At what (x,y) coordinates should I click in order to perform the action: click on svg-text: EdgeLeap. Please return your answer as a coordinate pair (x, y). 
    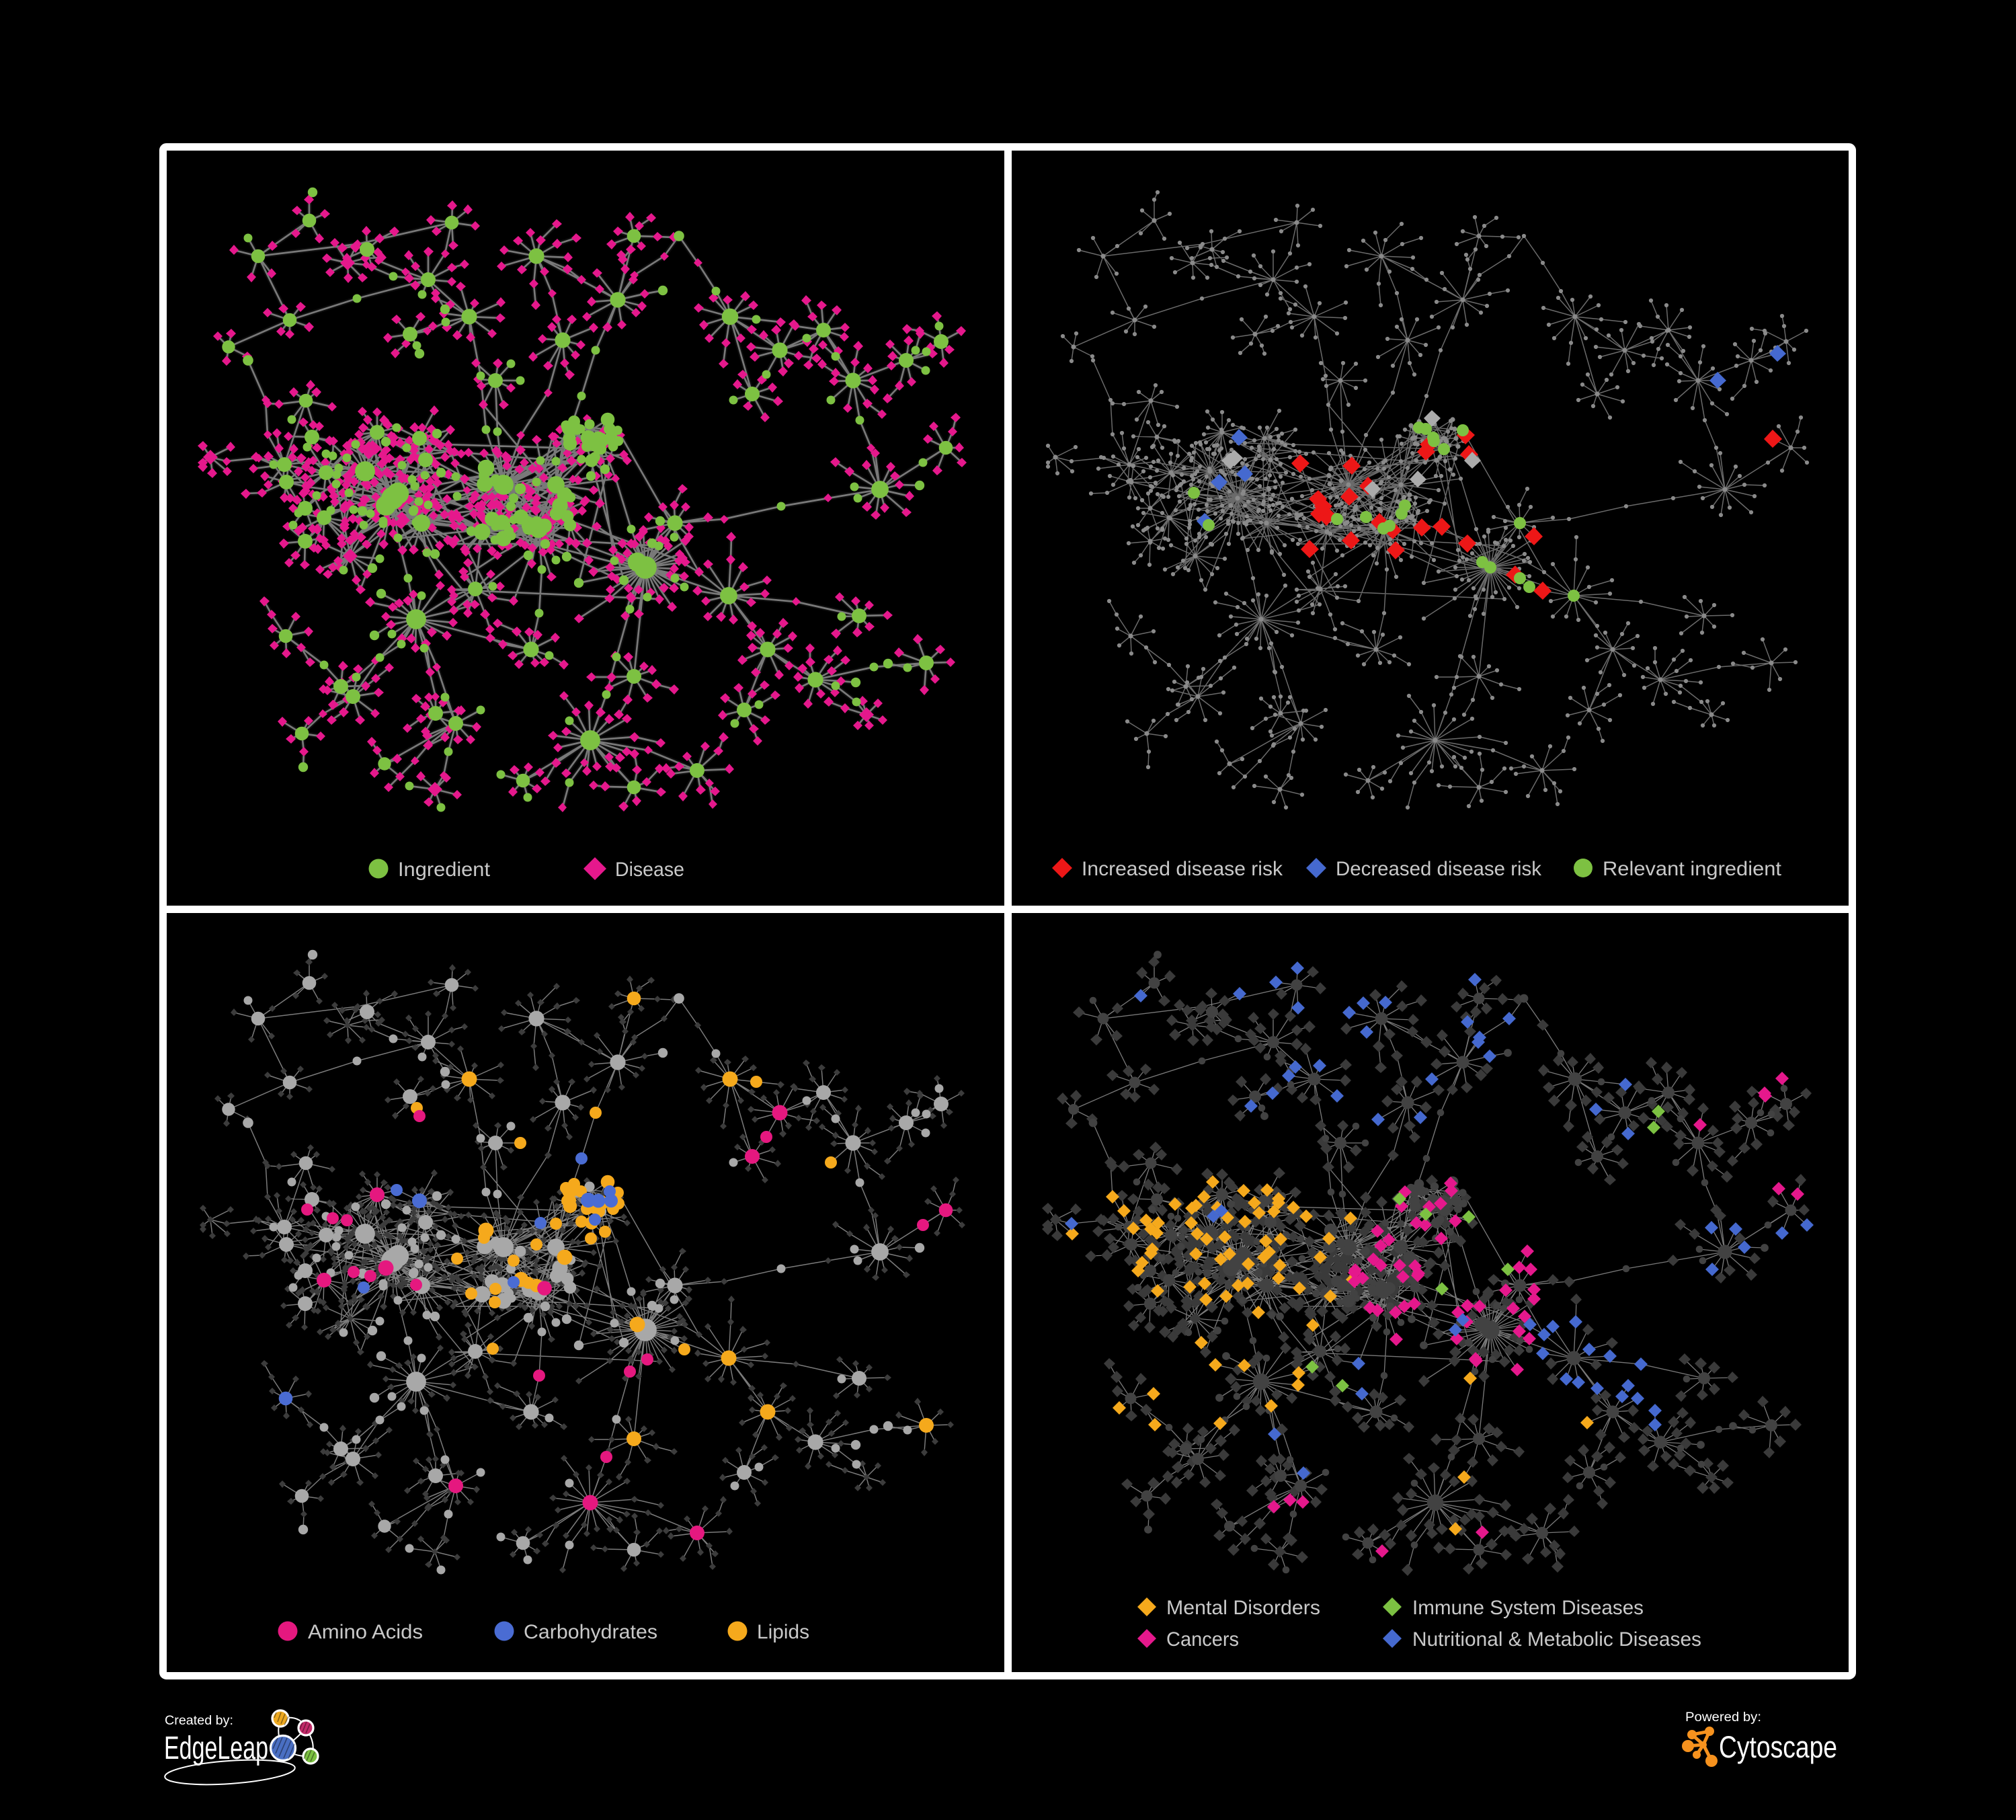
    Looking at the image, I should click on (216, 1748).